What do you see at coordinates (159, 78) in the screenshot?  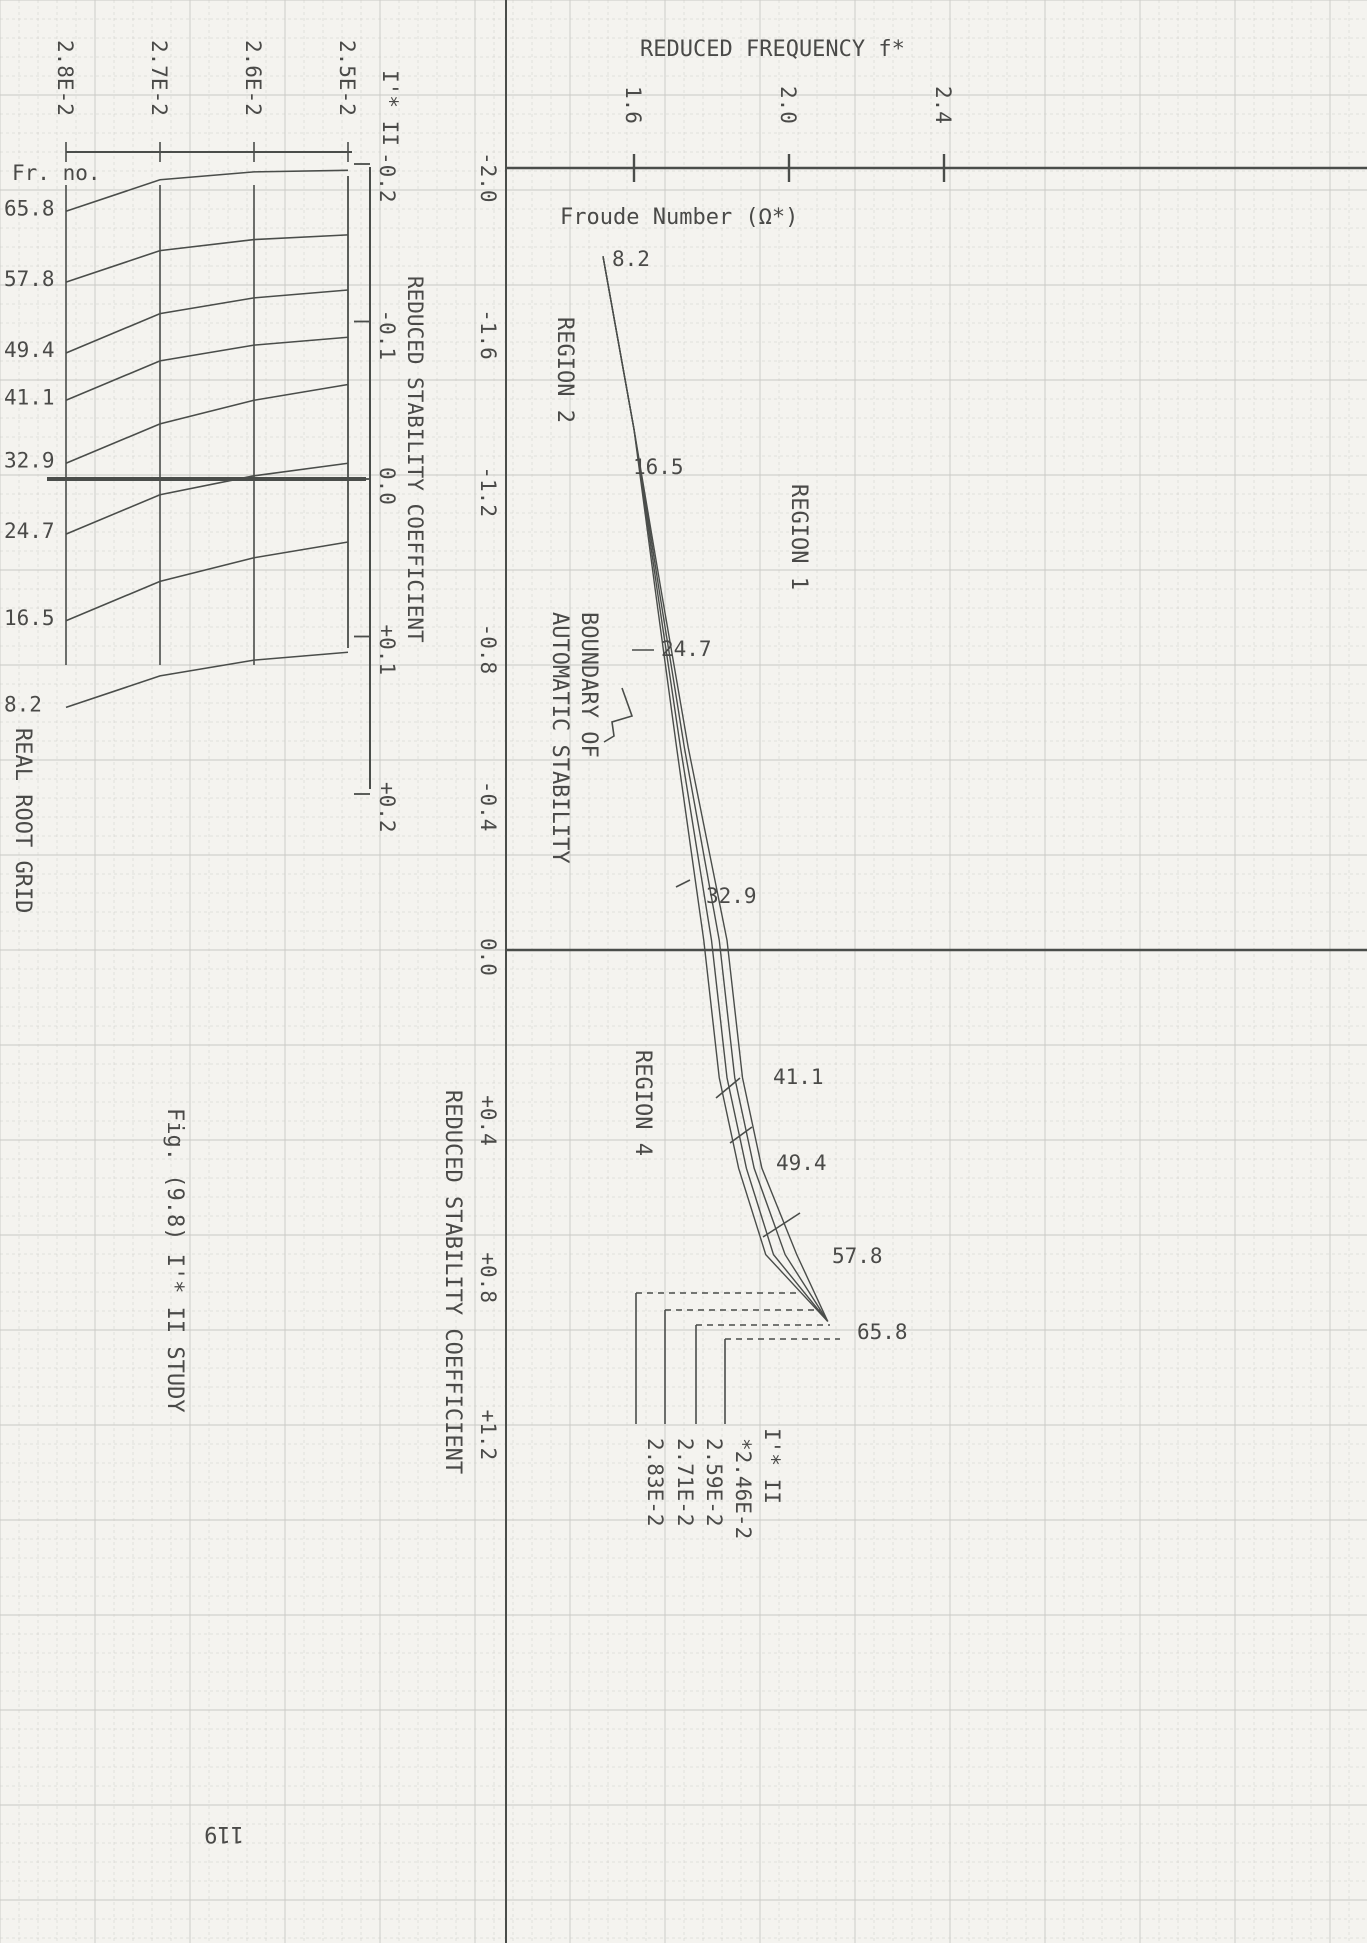 I see `left-x-tick-label: 2.7E-2` at bounding box center [159, 78].